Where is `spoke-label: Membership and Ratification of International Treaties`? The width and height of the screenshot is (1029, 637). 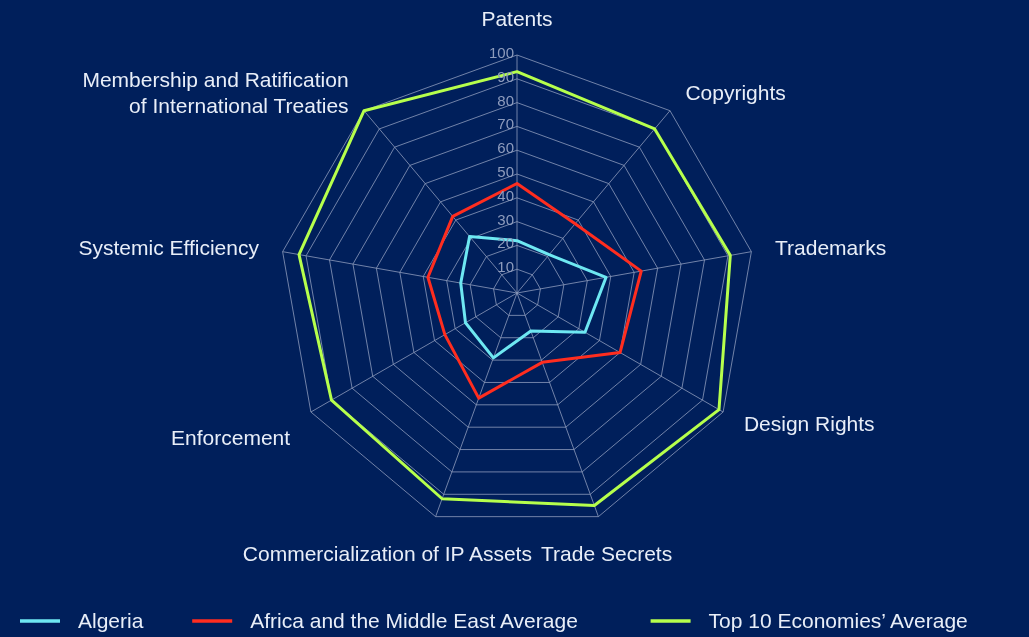 spoke-label: Membership and Ratification of International Treaties is located at coordinates (215, 92).